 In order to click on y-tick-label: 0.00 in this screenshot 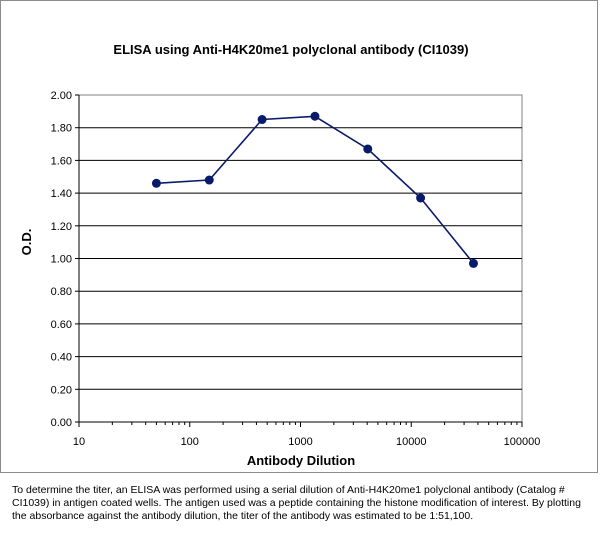, I will do `click(61, 423)`.